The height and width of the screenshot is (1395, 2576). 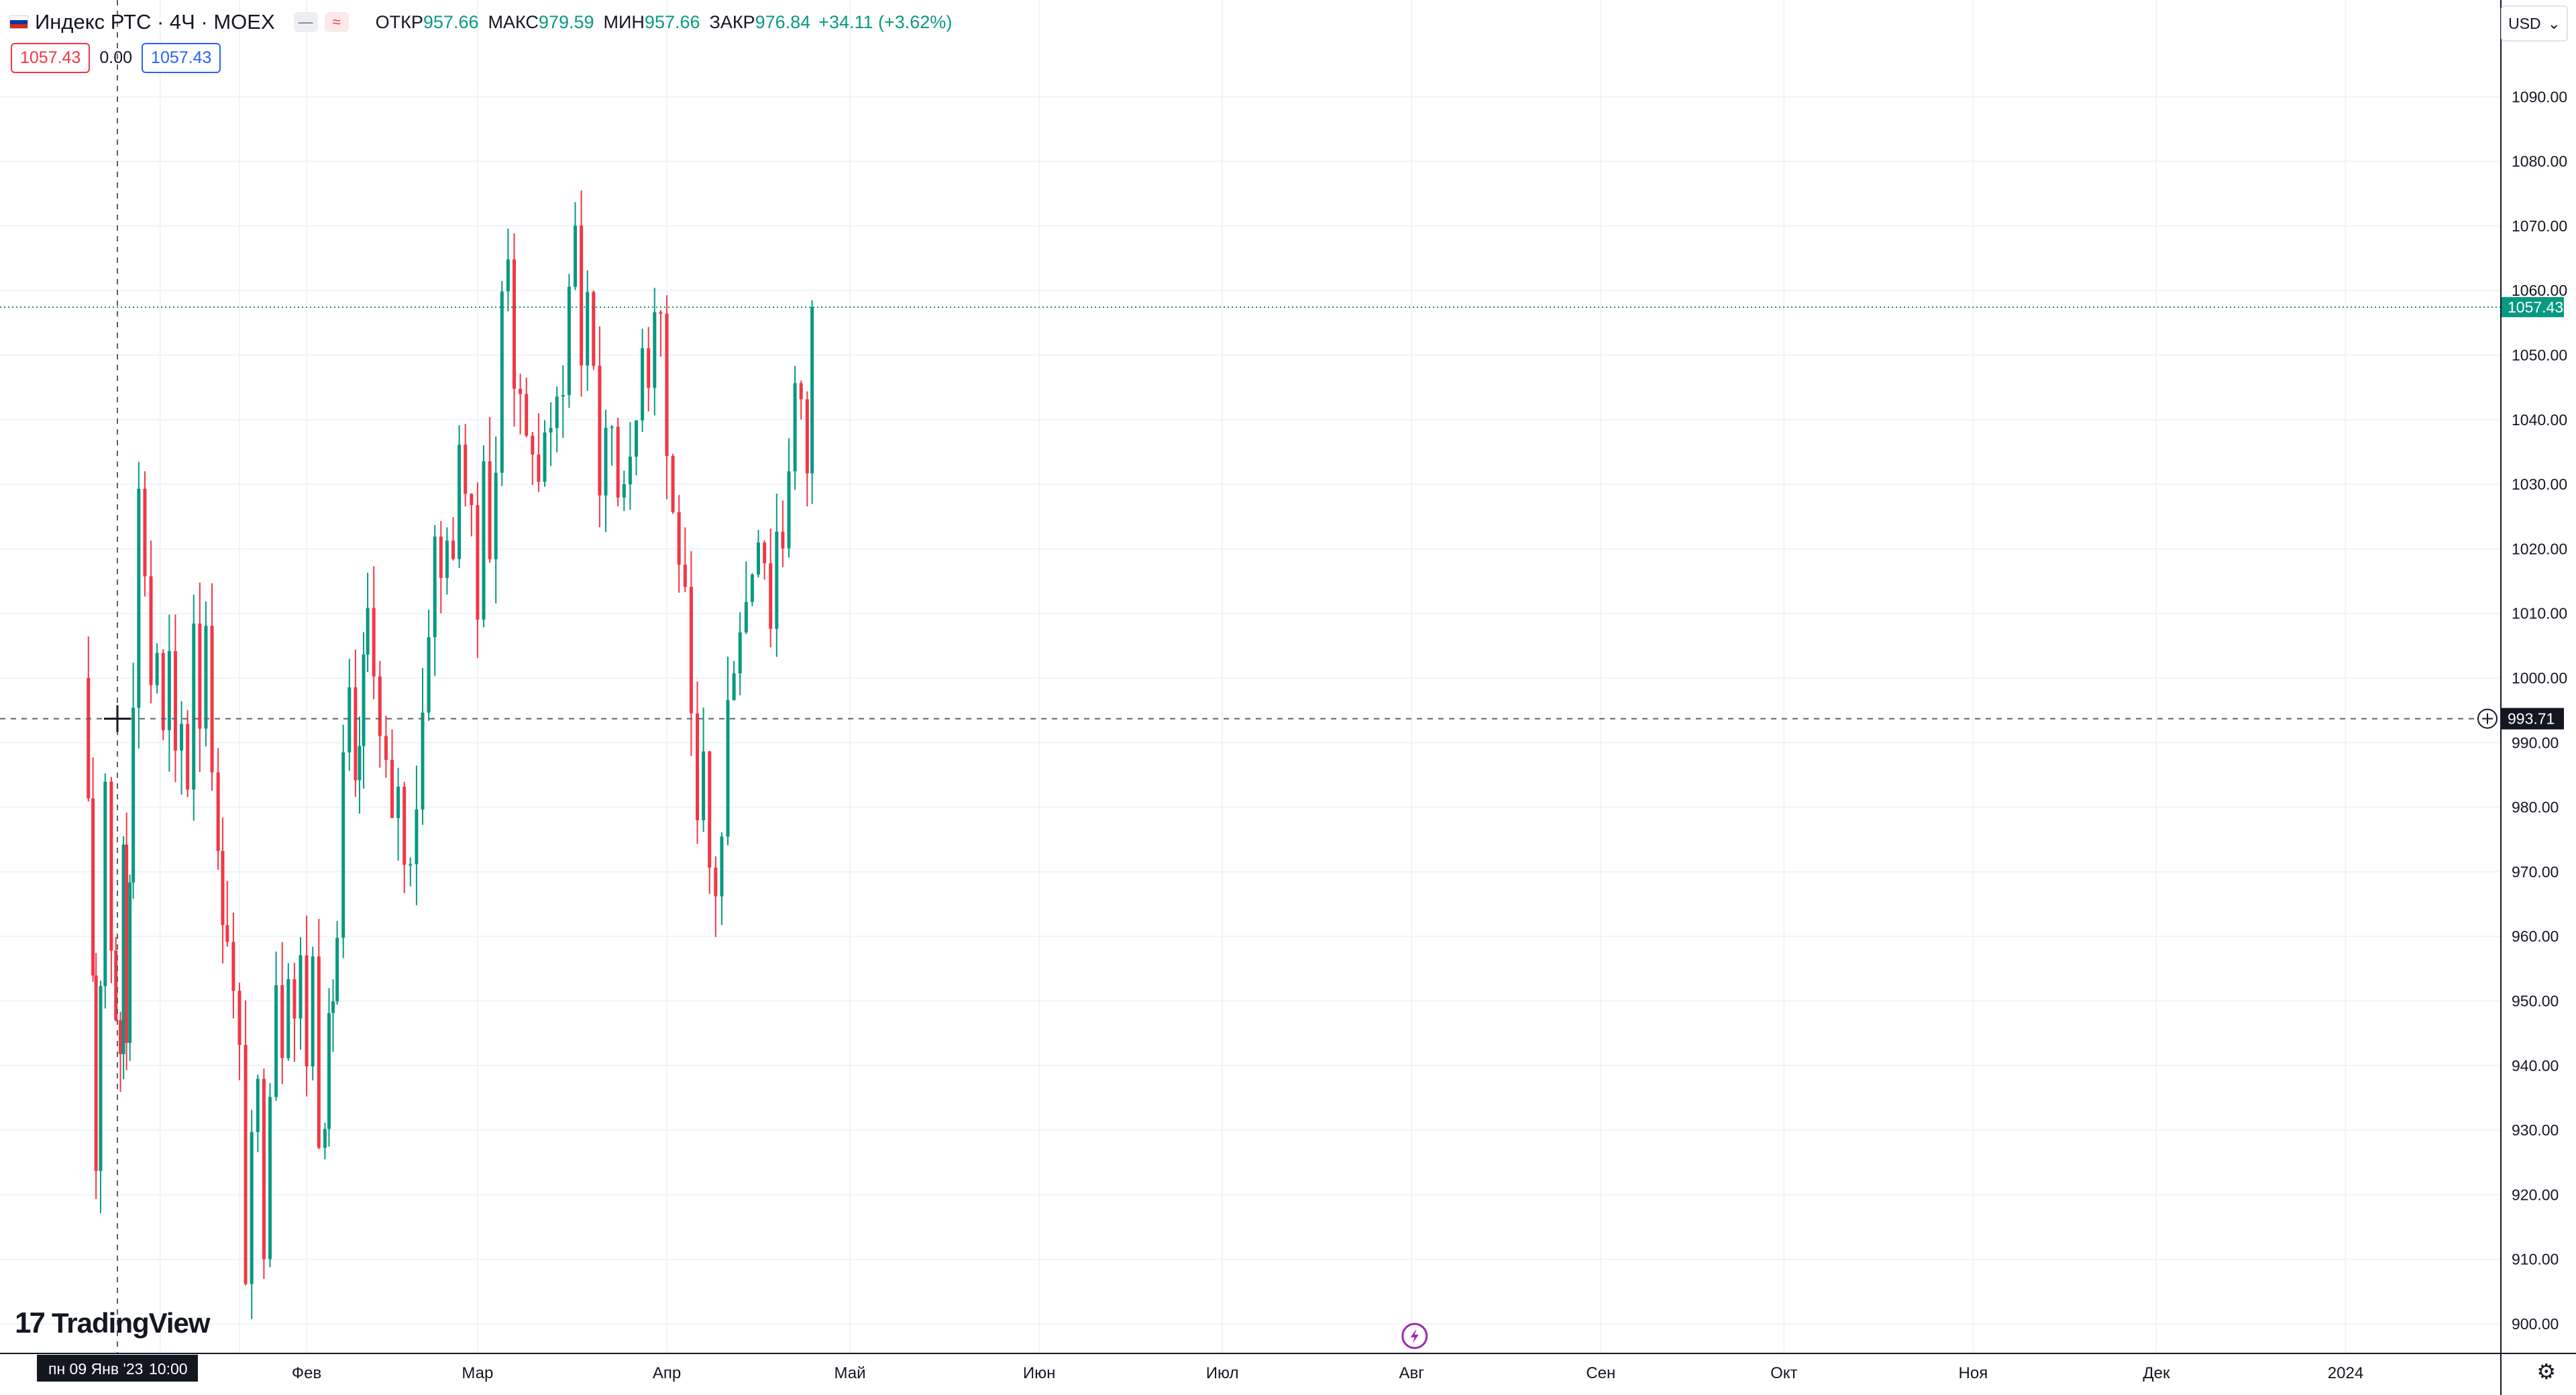 What do you see at coordinates (513, 21) in the screenshot?
I see `high-label: МАКС` at bounding box center [513, 21].